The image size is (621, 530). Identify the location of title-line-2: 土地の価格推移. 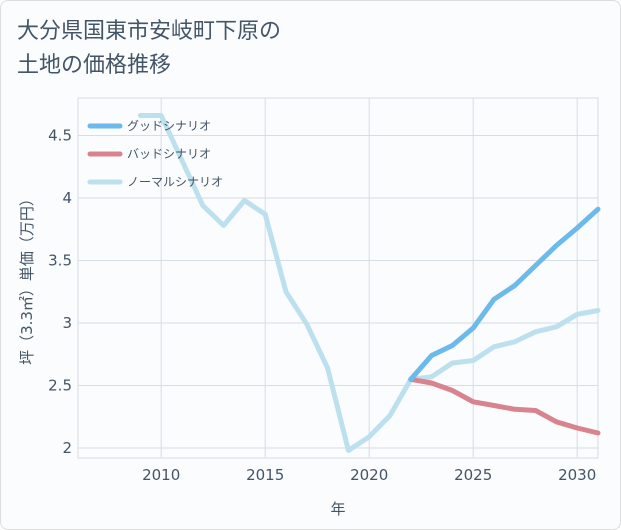
(94, 65).